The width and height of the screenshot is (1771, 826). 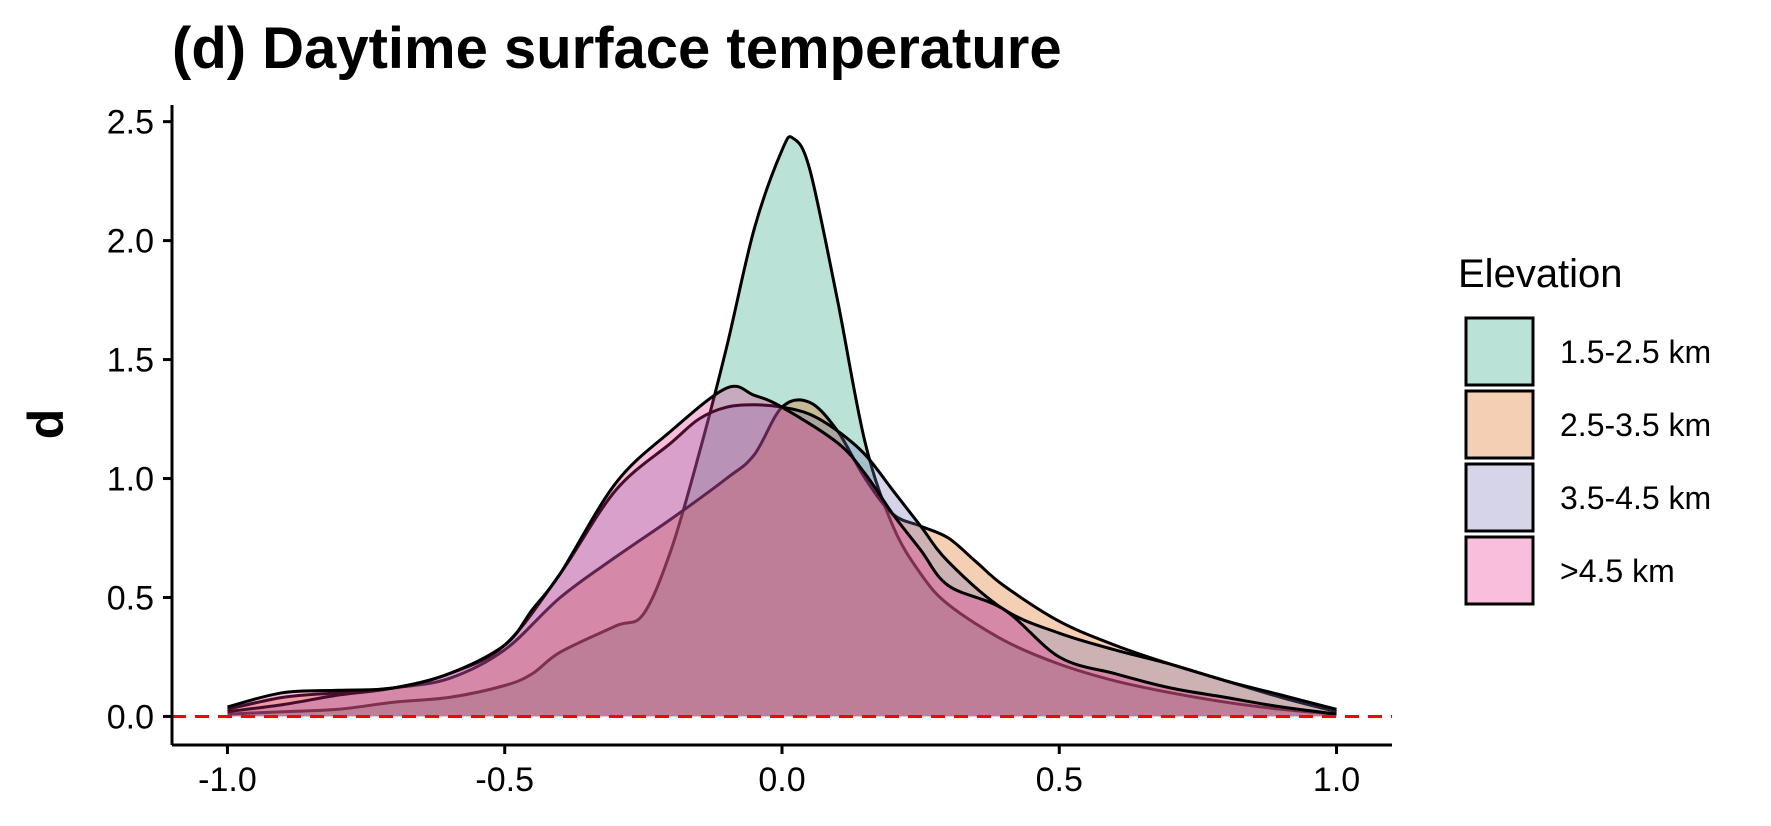 I want to click on legend-label-1: 1.5-2.5 km, so click(x=1635, y=352).